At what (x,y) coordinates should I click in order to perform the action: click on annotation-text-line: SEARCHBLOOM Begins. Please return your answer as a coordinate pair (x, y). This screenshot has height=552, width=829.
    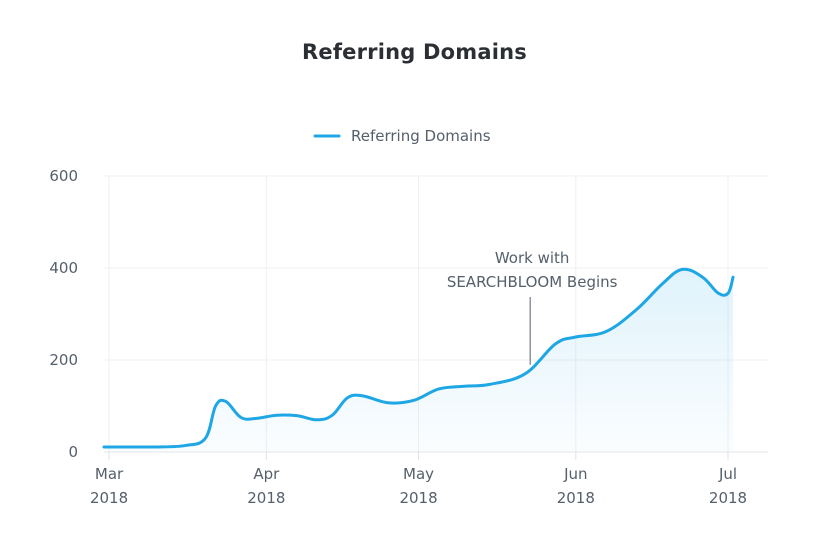
    Looking at the image, I should click on (532, 282).